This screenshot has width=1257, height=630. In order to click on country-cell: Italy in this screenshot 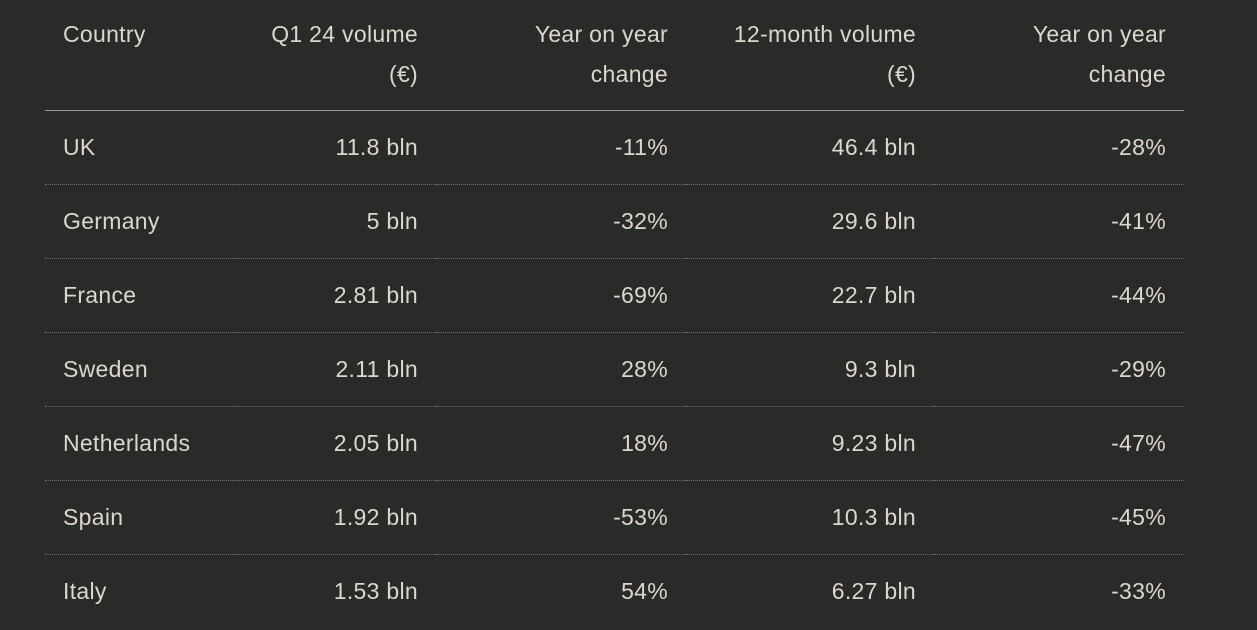, I will do `click(85, 591)`.